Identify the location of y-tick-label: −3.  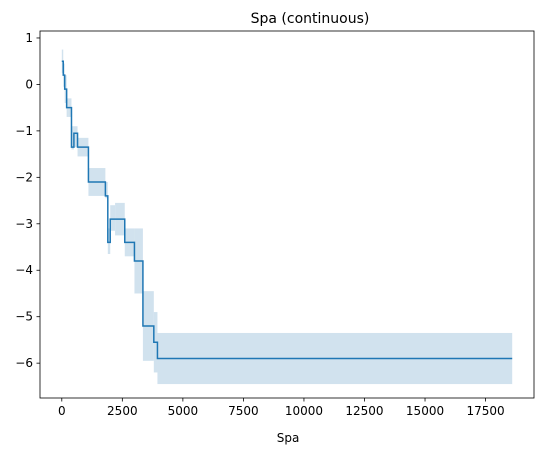
(24, 224).